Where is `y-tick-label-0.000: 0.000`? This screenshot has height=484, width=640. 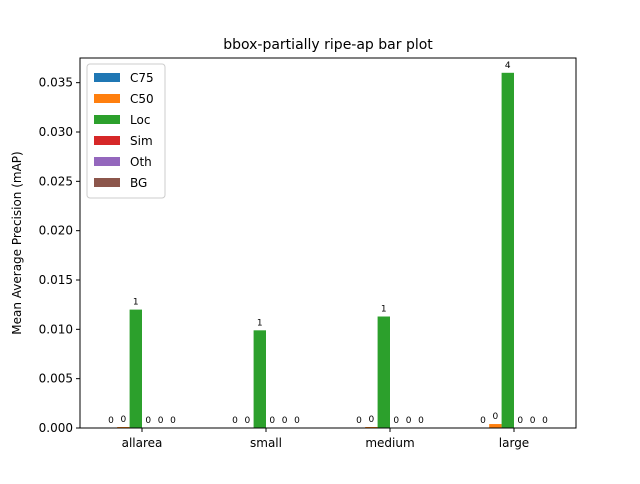
y-tick-label-0.000: 0.000 is located at coordinates (56, 428).